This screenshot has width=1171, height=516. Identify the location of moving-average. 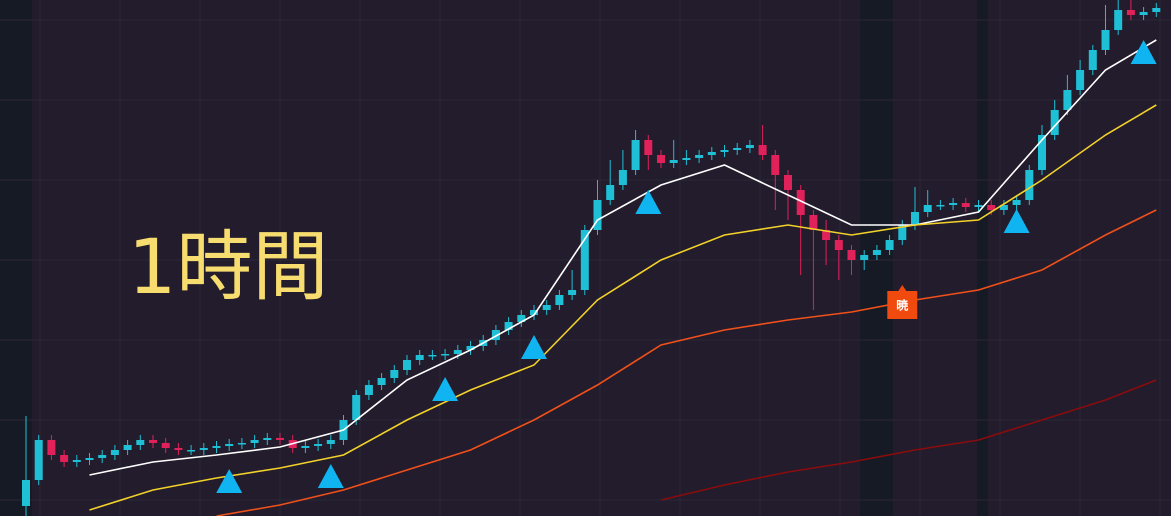
(908, 440).